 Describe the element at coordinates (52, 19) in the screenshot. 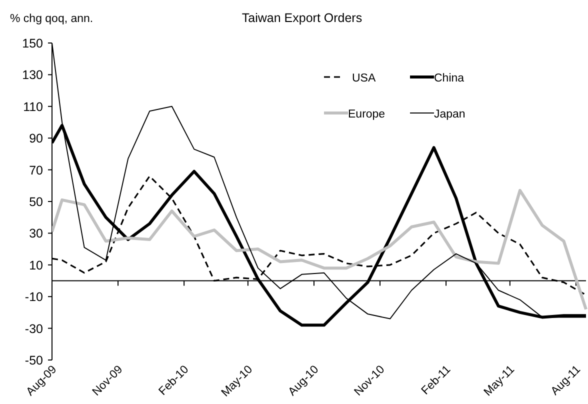

I see `y-axis-title: % chg qoq, ann.` at that location.